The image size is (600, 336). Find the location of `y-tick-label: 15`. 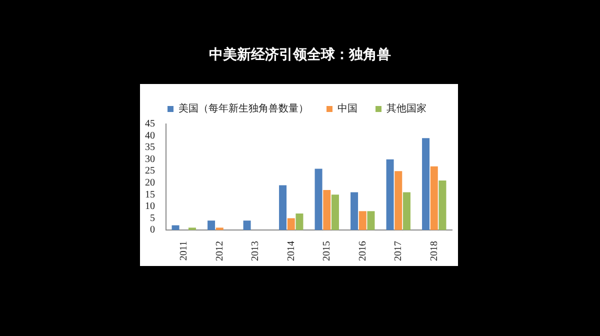

y-tick-label: 15 is located at coordinates (150, 194).